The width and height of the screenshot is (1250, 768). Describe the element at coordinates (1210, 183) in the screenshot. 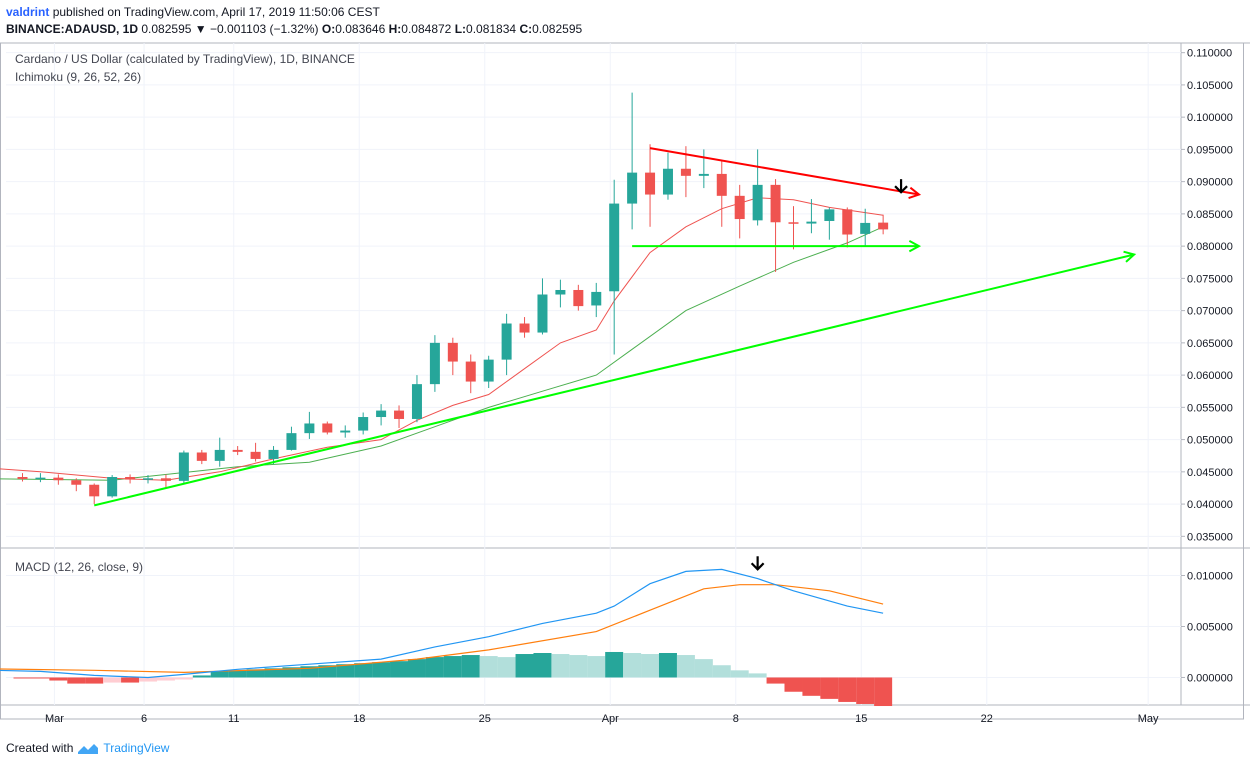

I see `y-tick-label: 0.090000` at that location.